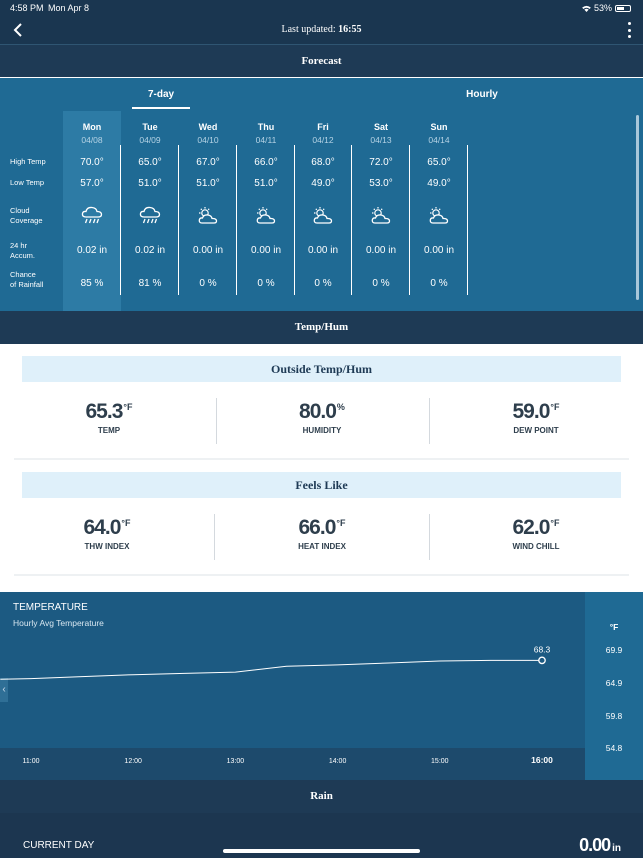 The height and width of the screenshot is (858, 643). What do you see at coordinates (236, 761) in the screenshot?
I see `x-tick-label: 13:00` at bounding box center [236, 761].